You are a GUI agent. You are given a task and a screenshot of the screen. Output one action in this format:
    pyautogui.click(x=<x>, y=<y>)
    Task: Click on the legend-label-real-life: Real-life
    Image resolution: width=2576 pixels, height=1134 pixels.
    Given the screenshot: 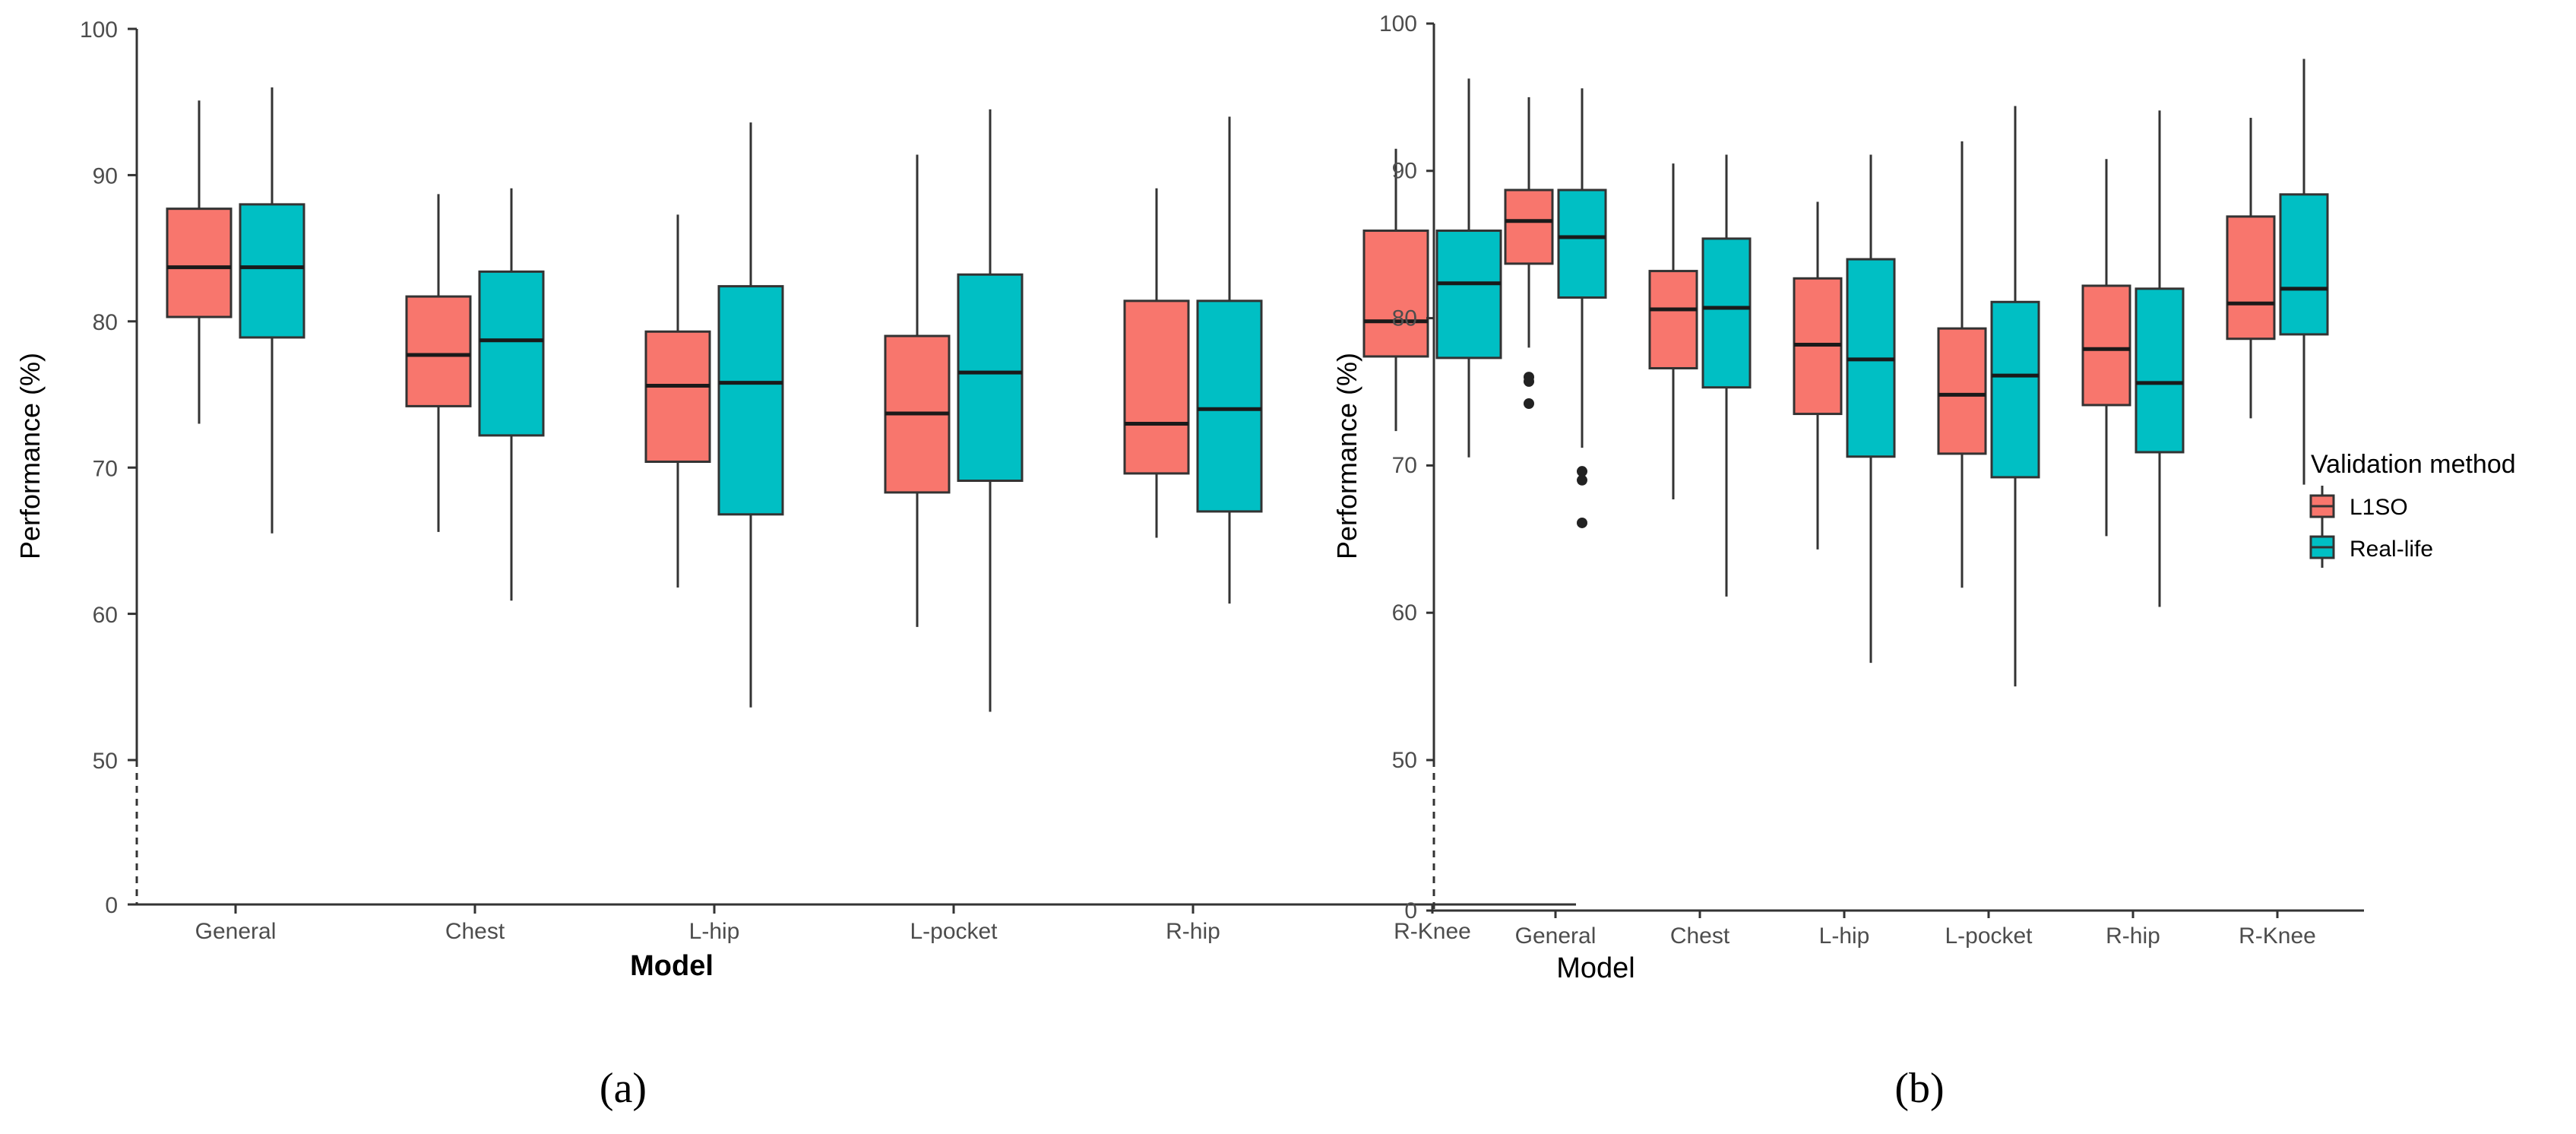 What is the action you would take?
    pyautogui.click(x=2391, y=549)
    